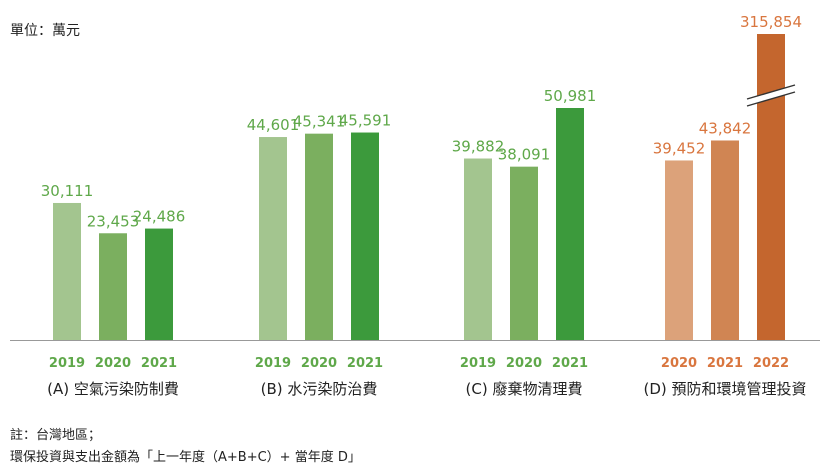  Describe the element at coordinates (113, 389) in the screenshot. I see `category-label: (A) 空氣污染防制費` at that location.